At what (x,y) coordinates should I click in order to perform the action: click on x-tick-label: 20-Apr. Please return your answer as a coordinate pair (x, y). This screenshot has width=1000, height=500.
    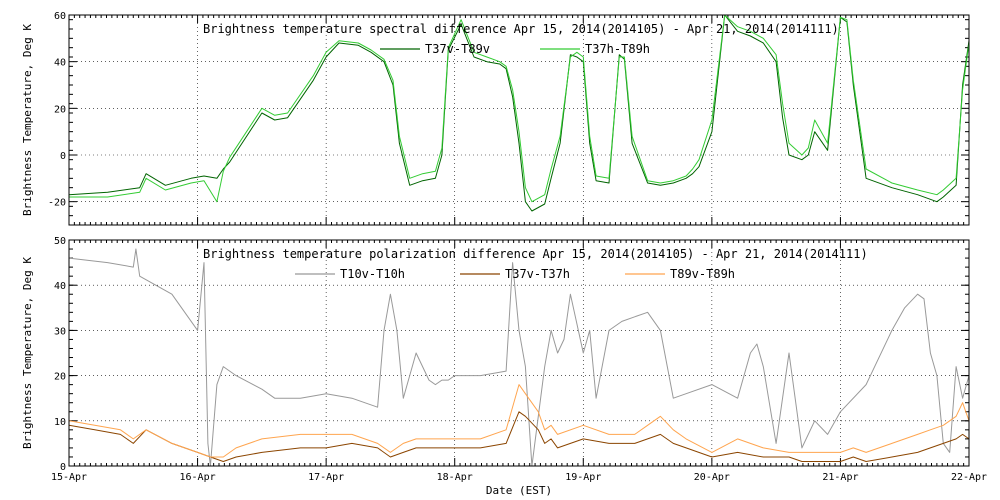
    Looking at the image, I should click on (712, 477).